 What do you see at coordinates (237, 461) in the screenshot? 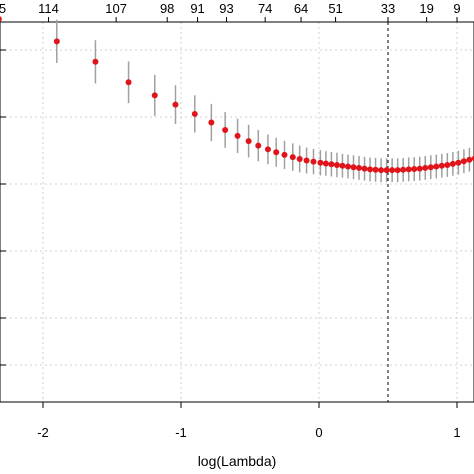
I see `x-axis-title: log(Lambda)` at bounding box center [237, 461].